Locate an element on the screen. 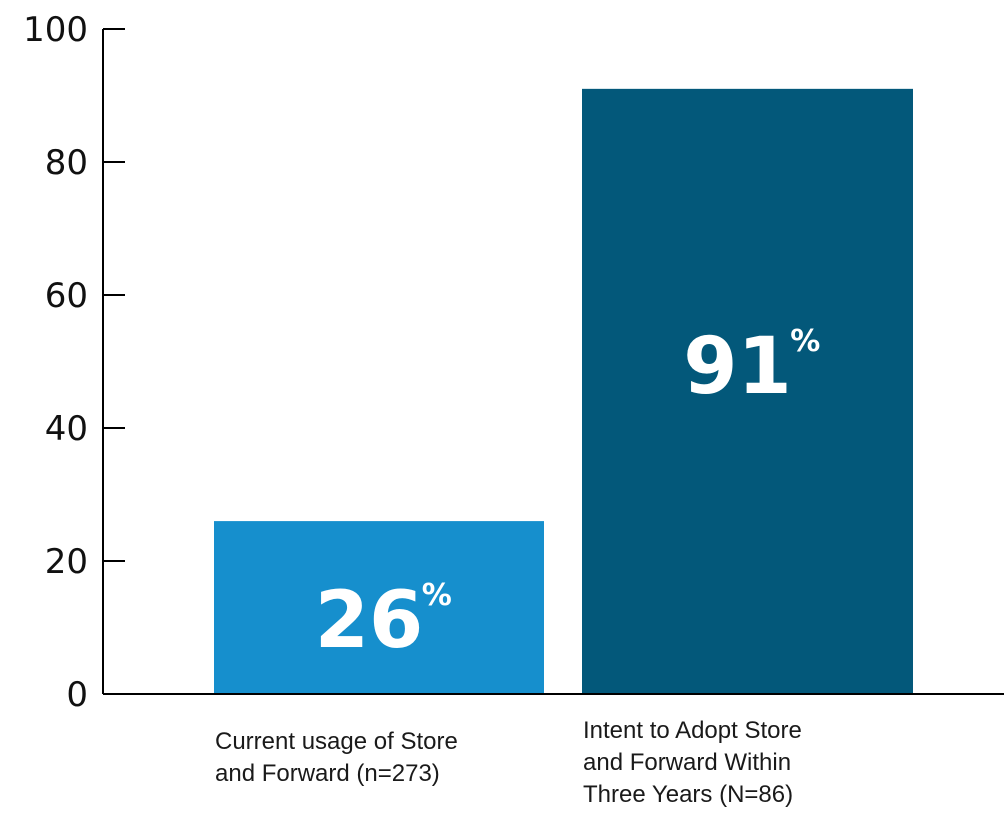 This screenshot has width=1004, height=824. category-label-line: Intent to Adopt Store is located at coordinates (692, 730).